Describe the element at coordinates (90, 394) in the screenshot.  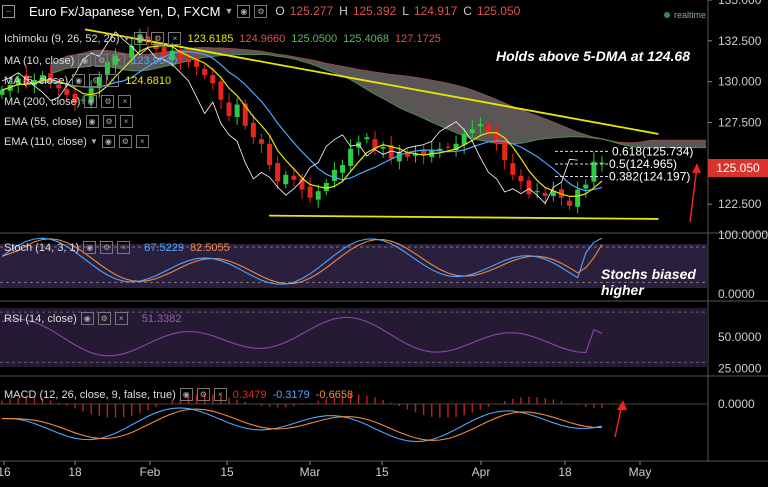
I see `macd-name: MACD (12, 26, close, 9, false, true)` at that location.